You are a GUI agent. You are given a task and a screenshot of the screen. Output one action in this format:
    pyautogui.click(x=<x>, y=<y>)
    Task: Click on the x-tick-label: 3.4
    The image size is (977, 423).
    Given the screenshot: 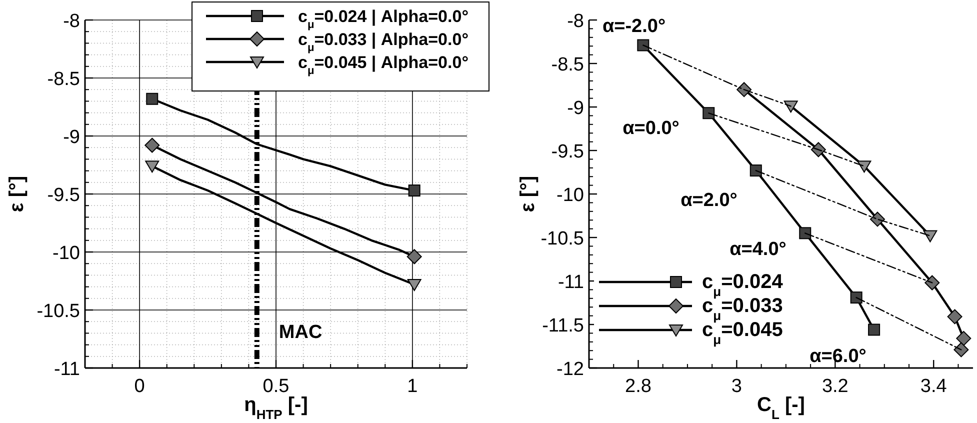 What is the action you would take?
    pyautogui.click(x=934, y=386)
    